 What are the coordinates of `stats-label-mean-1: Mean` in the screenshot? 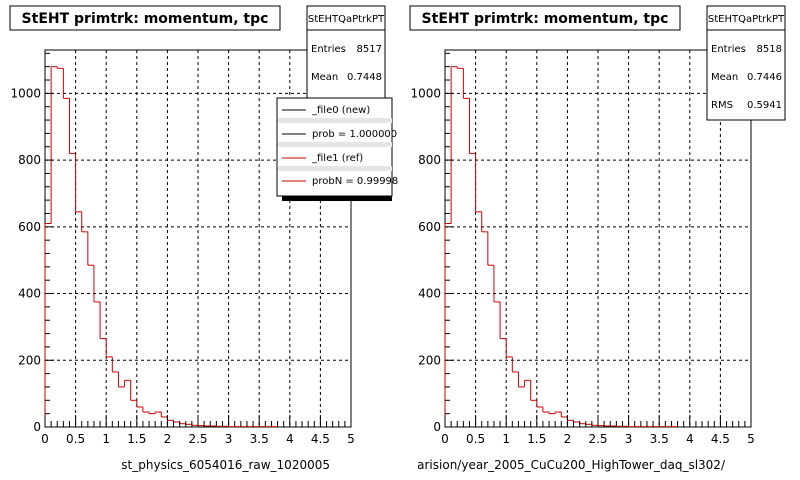 It's located at (324, 77).